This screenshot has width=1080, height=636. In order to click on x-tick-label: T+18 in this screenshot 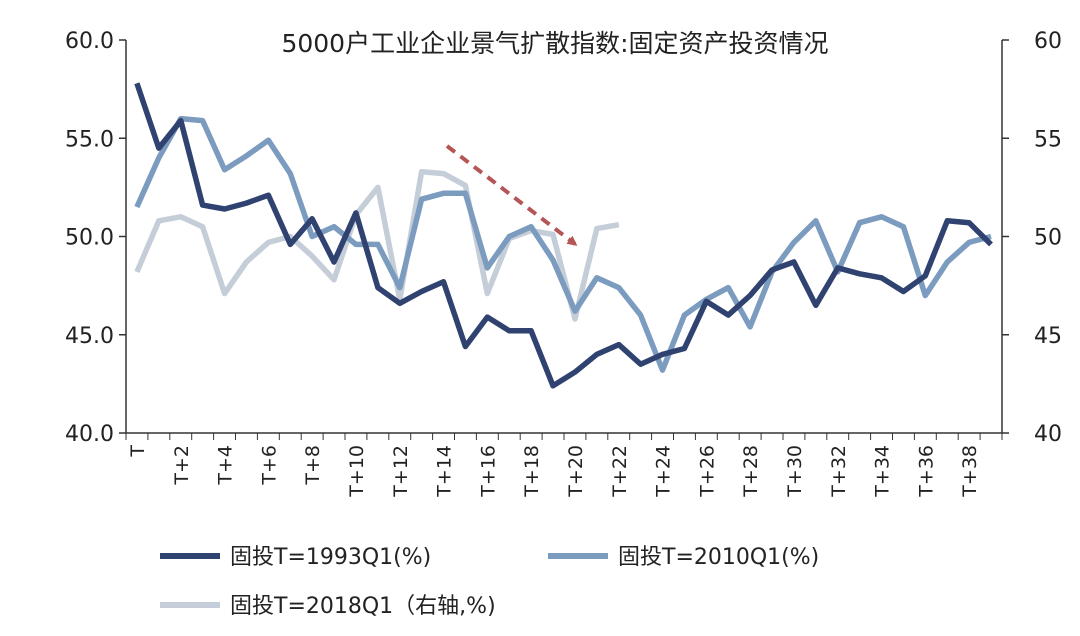, I will do `click(532, 471)`.